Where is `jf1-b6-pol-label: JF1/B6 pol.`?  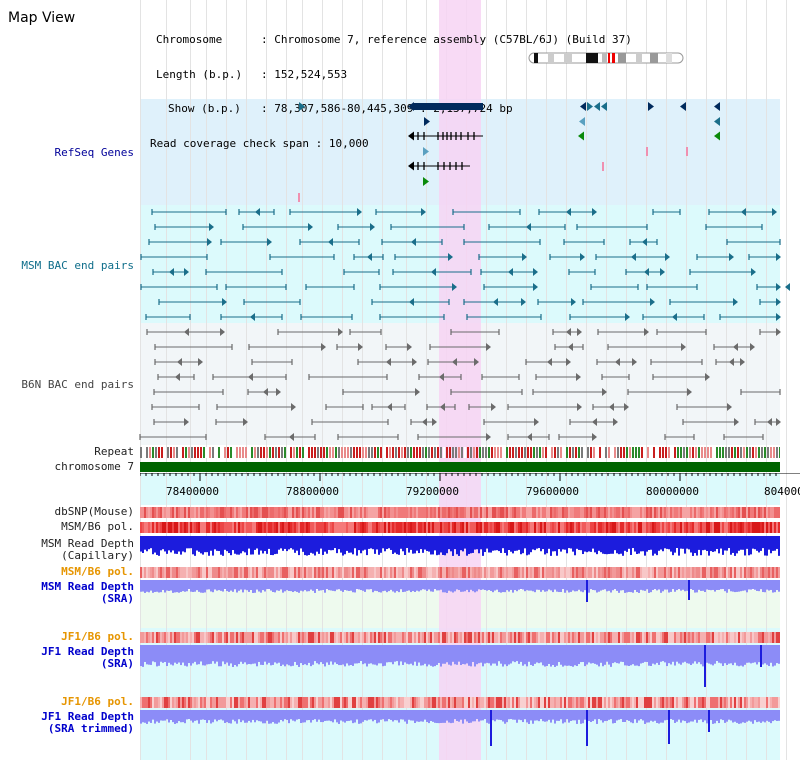 jf1-b6-pol-label: JF1/B6 pol. is located at coordinates (97, 636).